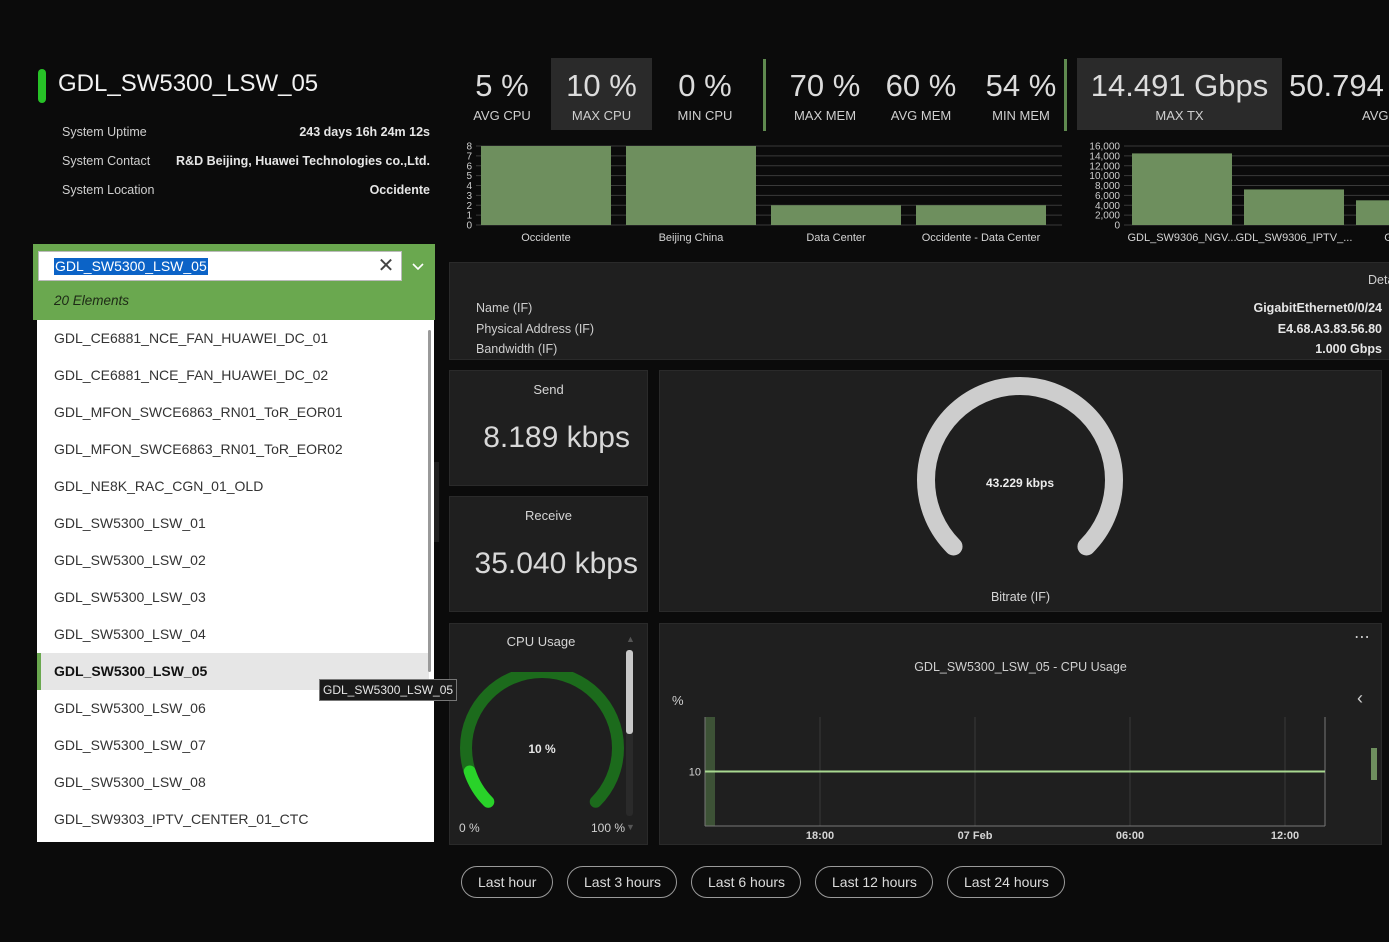  I want to click on y-tick-label: 8,000, so click(1107, 186).